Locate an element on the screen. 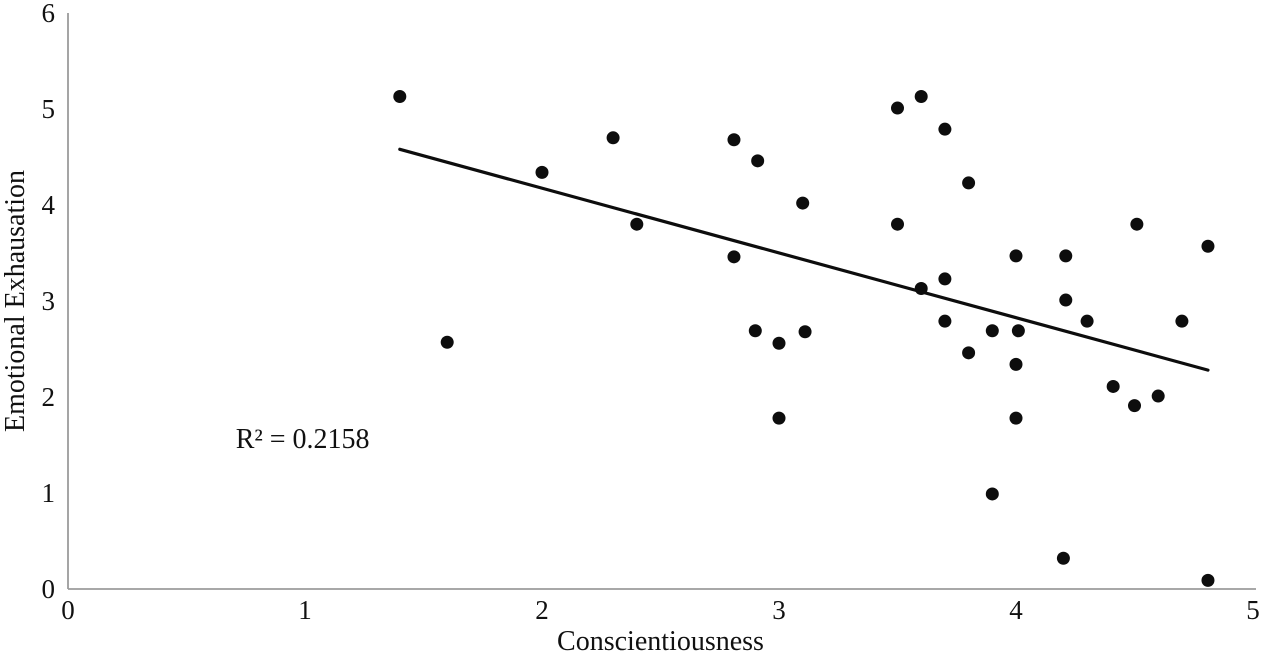 The height and width of the screenshot is (660, 1261). x-tick-label: 3 is located at coordinates (779, 610).